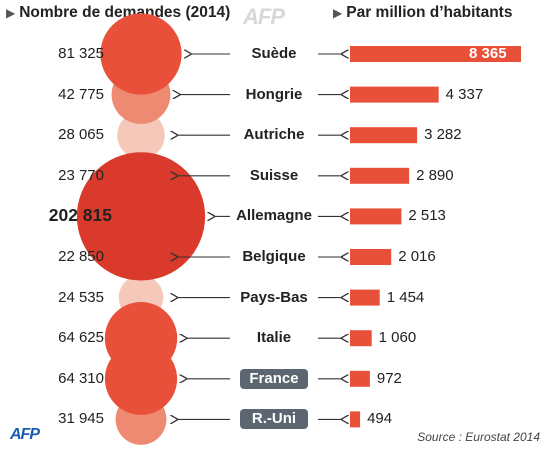  I want to click on requests-column-header: ▶ Nombre de demandes (2014), so click(118, 13).